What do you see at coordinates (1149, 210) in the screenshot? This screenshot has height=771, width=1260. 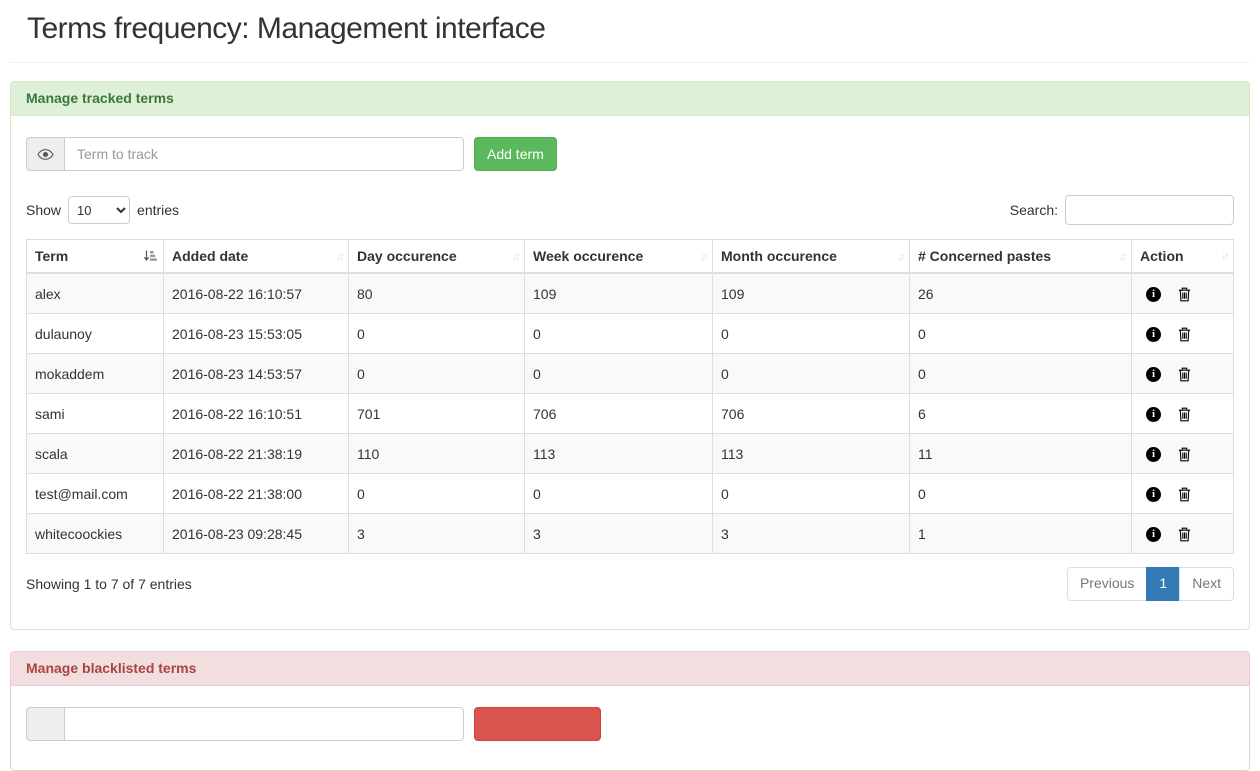 I see `search-input` at bounding box center [1149, 210].